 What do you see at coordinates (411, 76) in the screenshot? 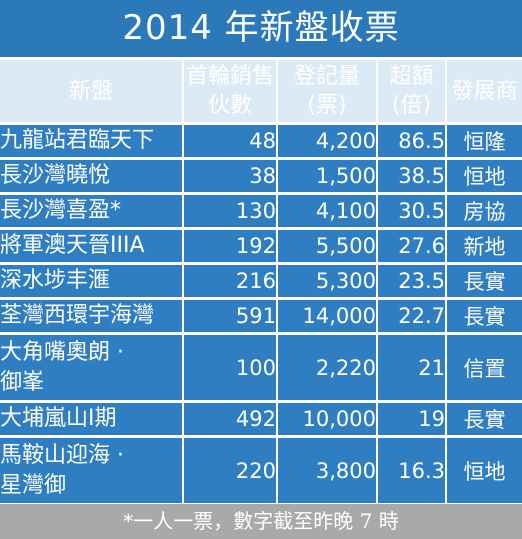
I see `column-header-line: 超額` at bounding box center [411, 76].